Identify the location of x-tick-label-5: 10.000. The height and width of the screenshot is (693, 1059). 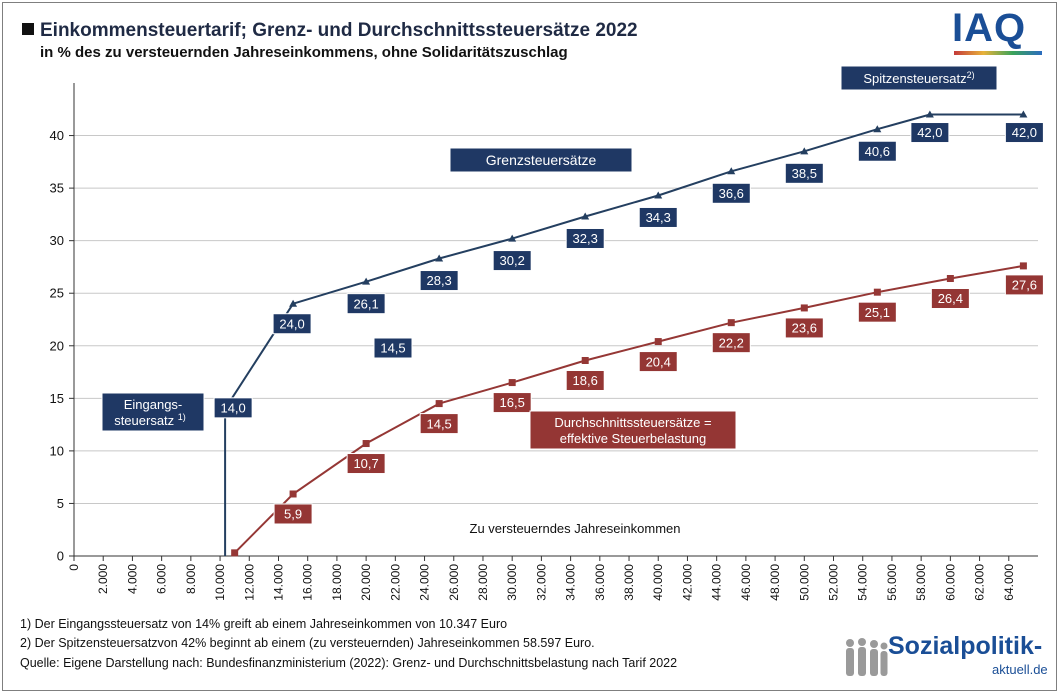
(220, 582).